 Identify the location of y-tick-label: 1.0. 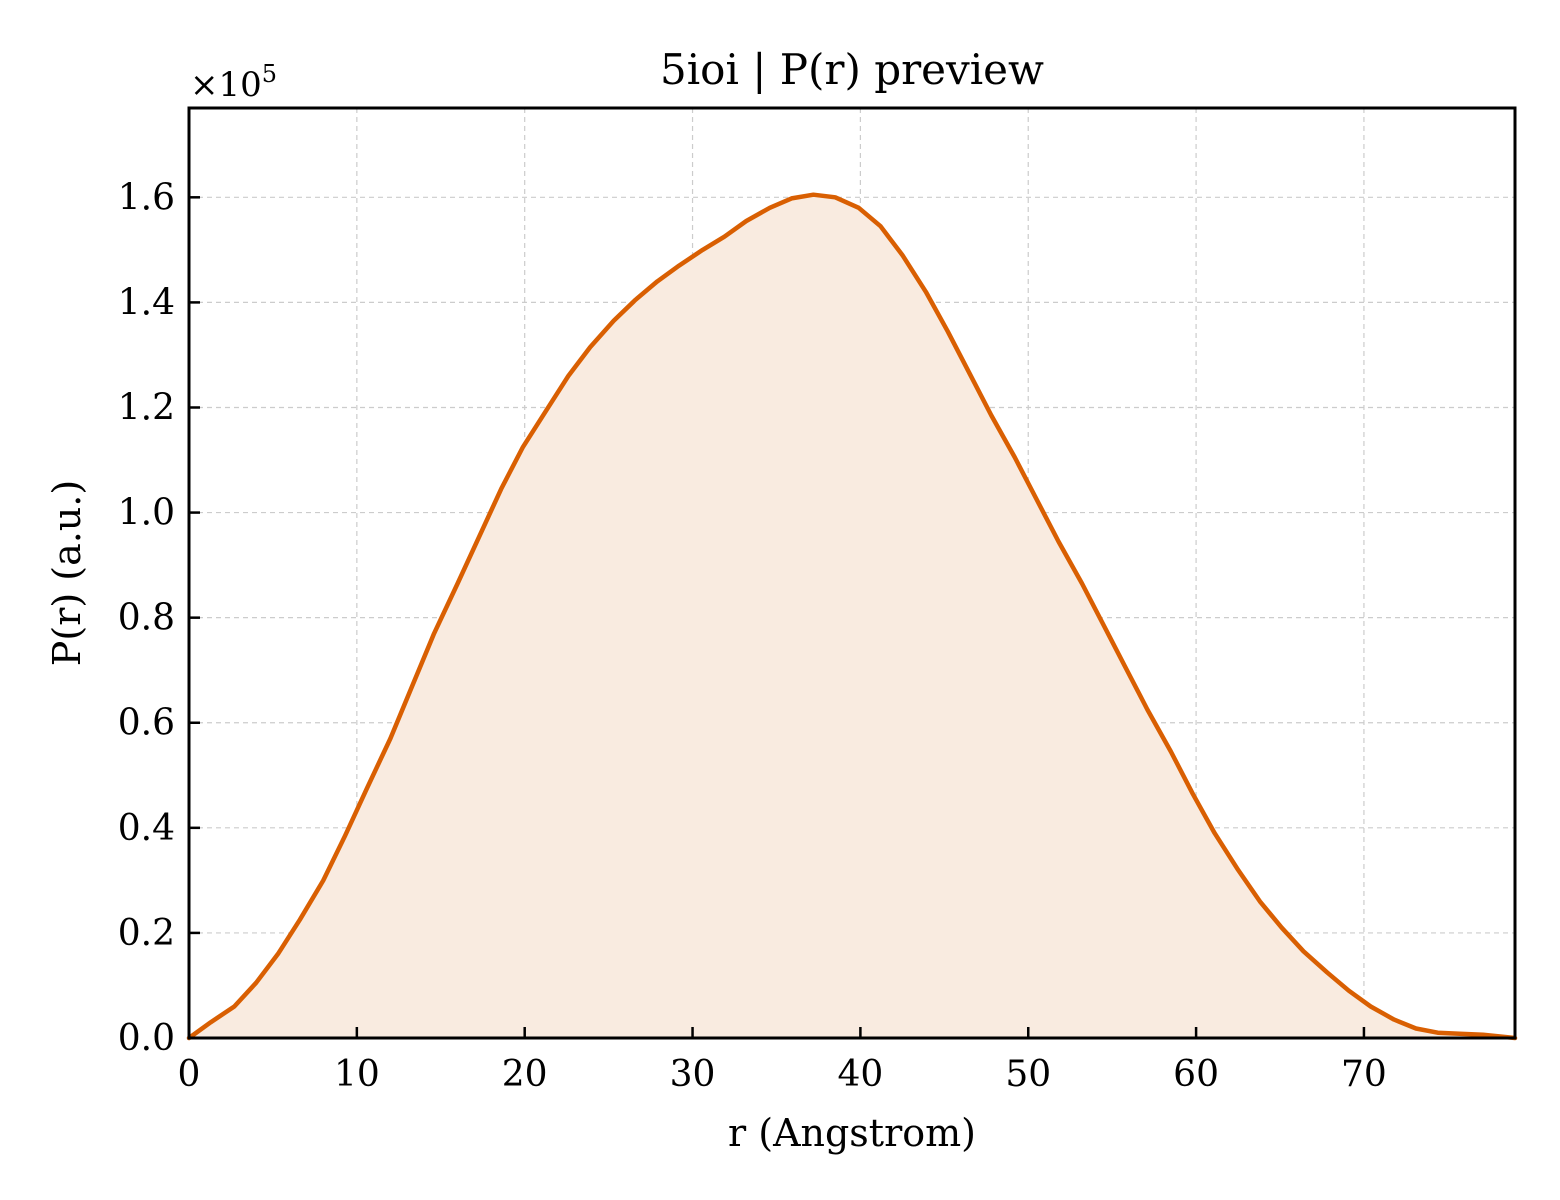
(146, 513).